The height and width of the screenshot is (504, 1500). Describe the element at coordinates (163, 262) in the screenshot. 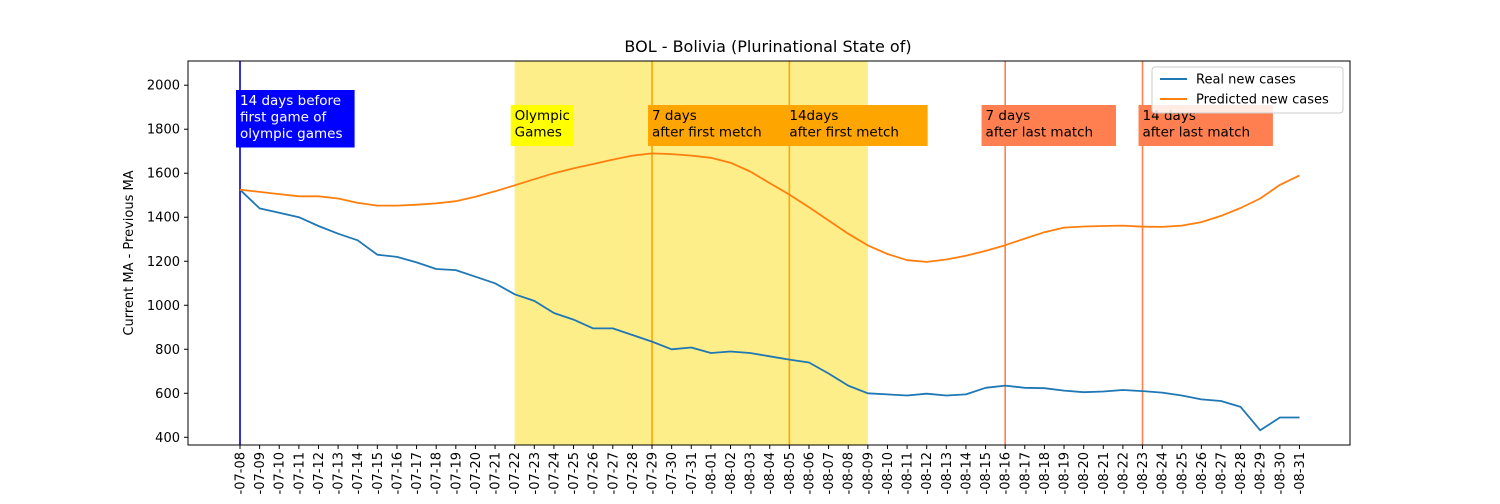

I see `y-tick-label-4: 1200` at that location.